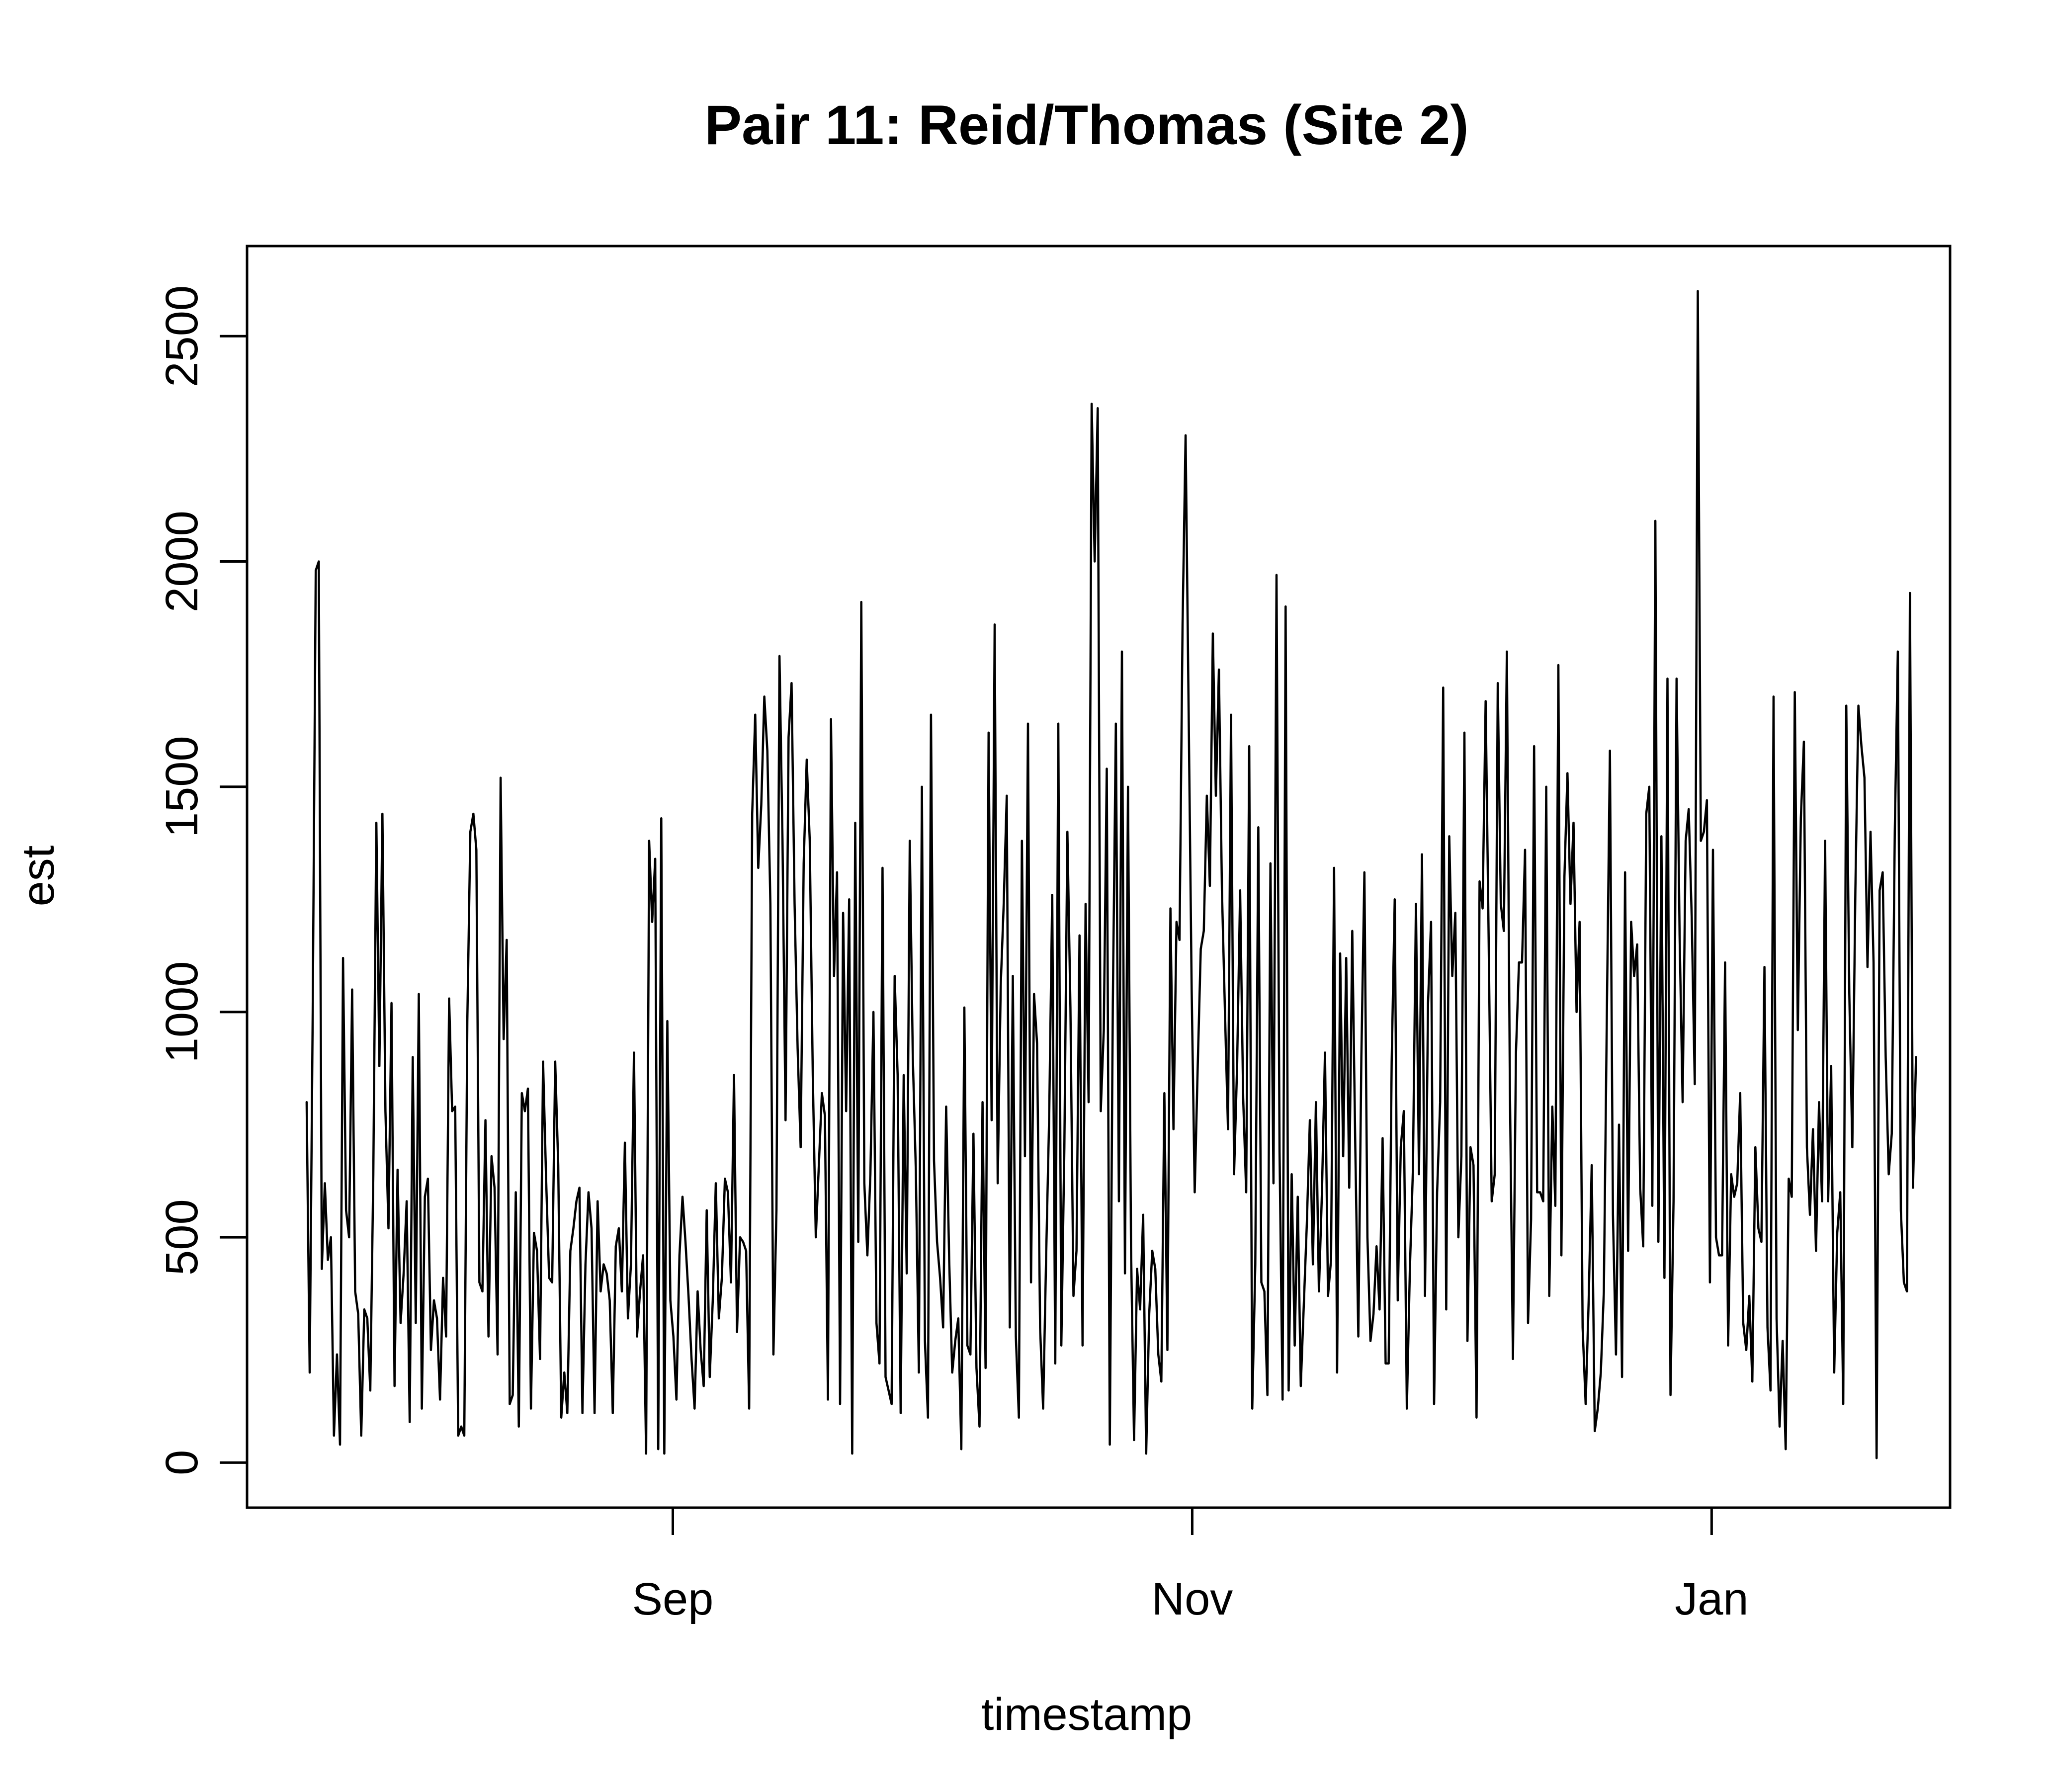 The image size is (2046, 1792). Describe the element at coordinates (182, 787) in the screenshot. I see `y-tick-label: 1500` at that location.